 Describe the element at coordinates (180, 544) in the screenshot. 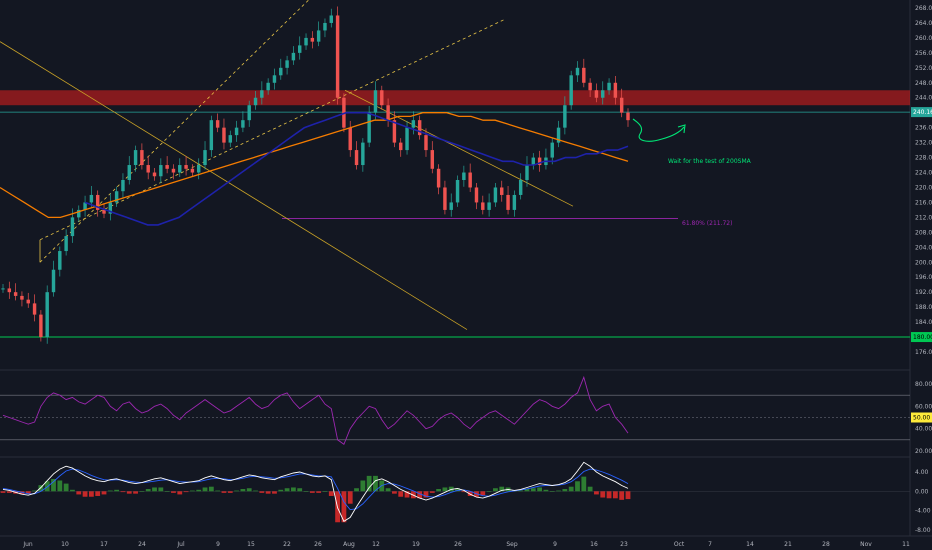

I see `time-tick-label: Jul` at that location.